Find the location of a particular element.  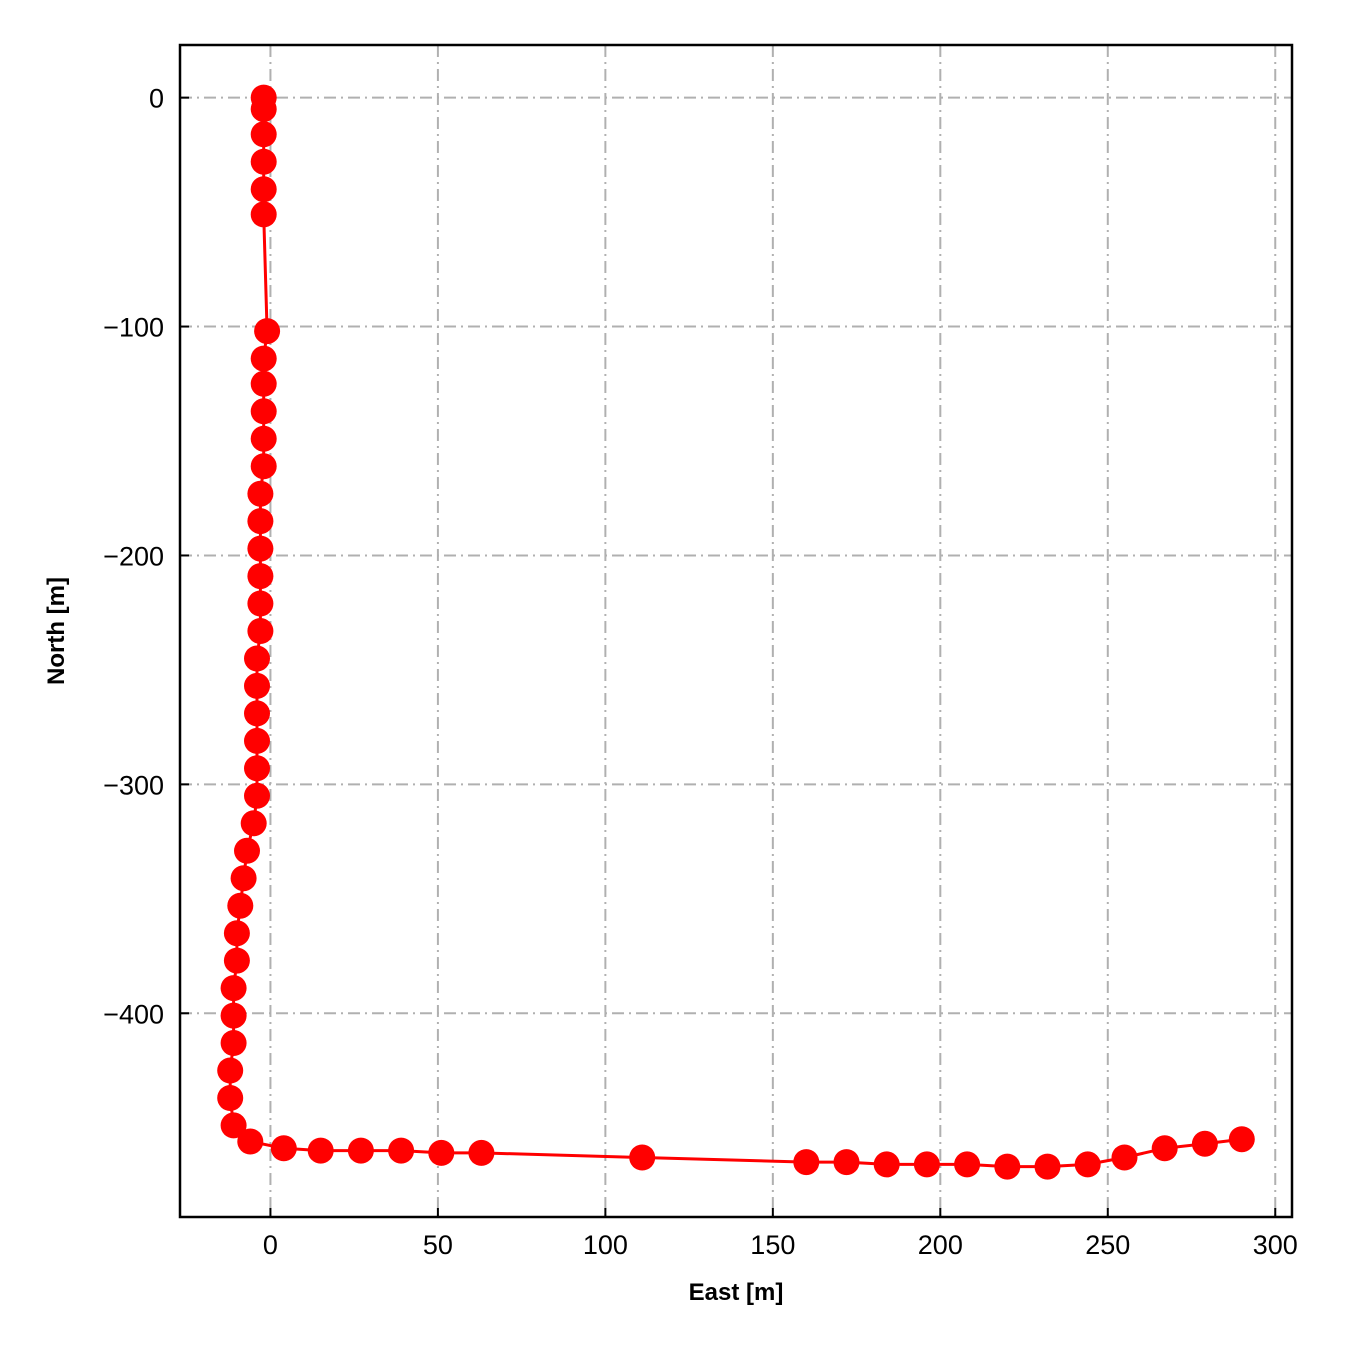

x-tick-label: 50 is located at coordinates (438, 1245).